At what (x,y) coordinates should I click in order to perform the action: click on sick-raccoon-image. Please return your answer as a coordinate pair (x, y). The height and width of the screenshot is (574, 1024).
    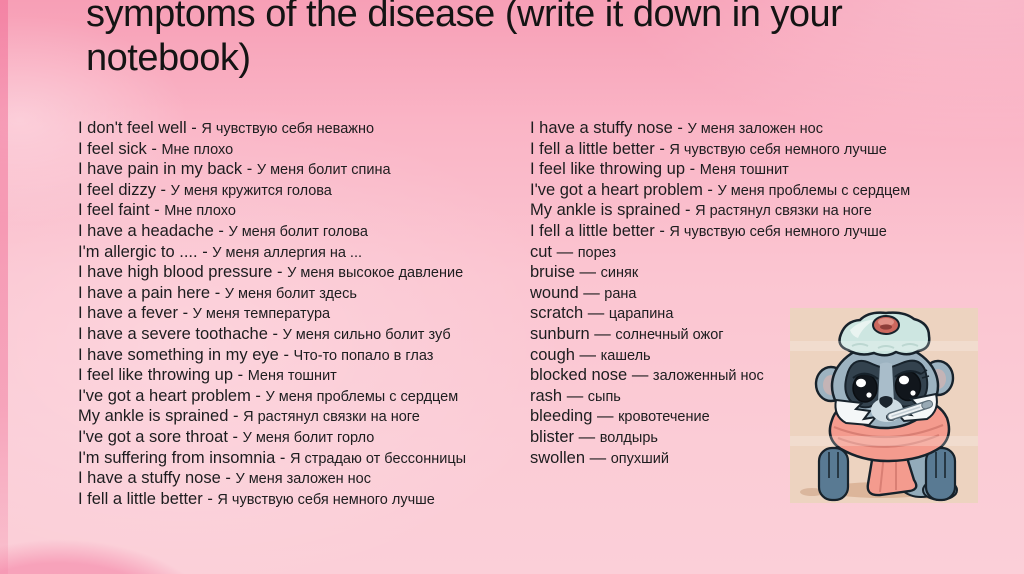
    Looking at the image, I should click on (884, 405).